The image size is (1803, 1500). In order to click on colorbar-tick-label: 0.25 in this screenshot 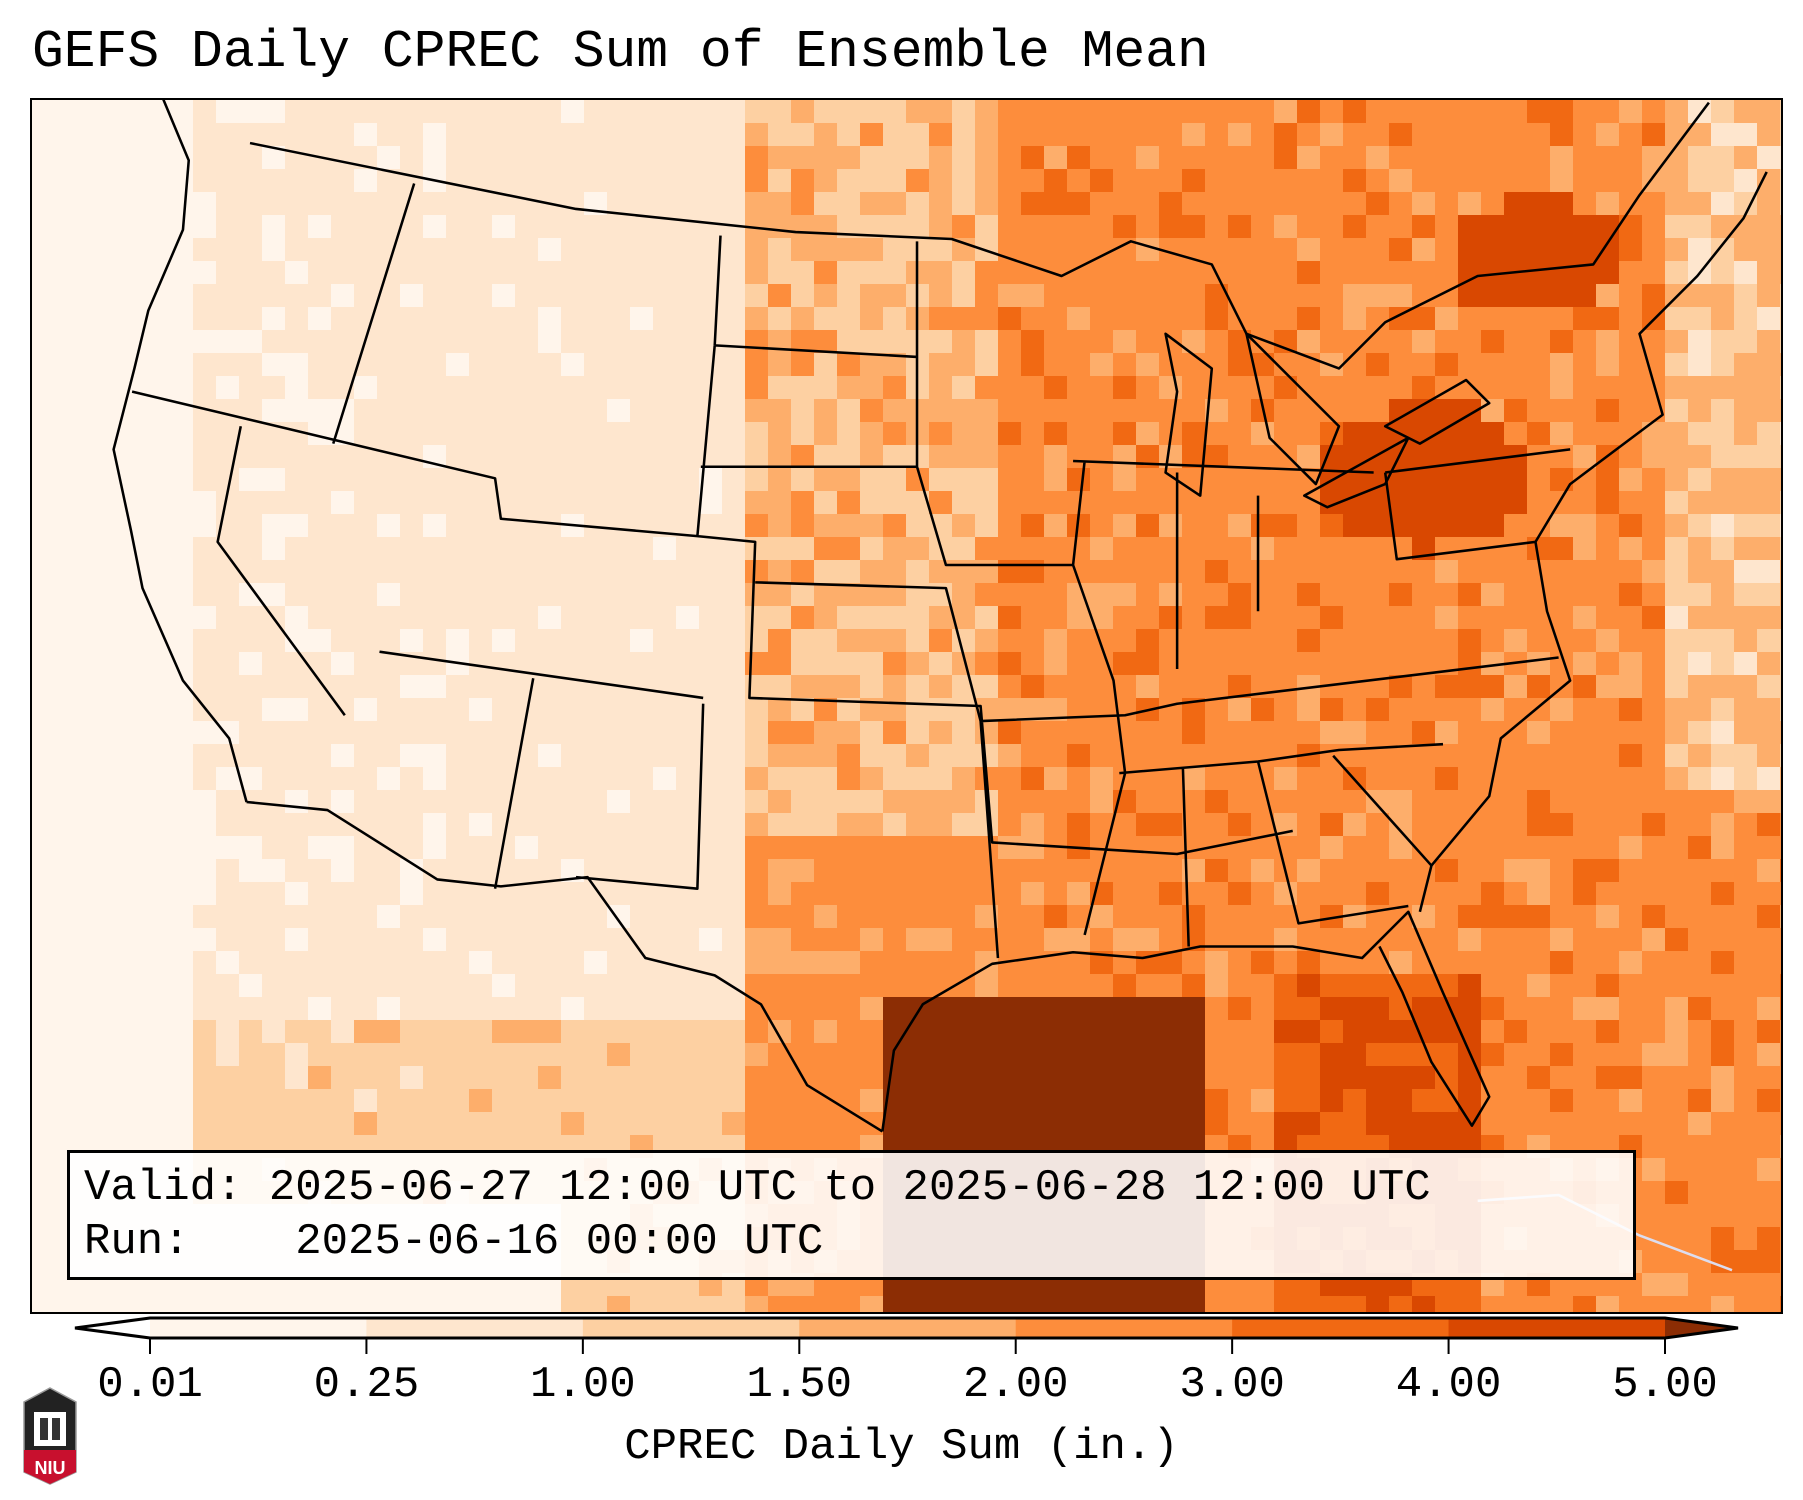, I will do `click(366, 1385)`.